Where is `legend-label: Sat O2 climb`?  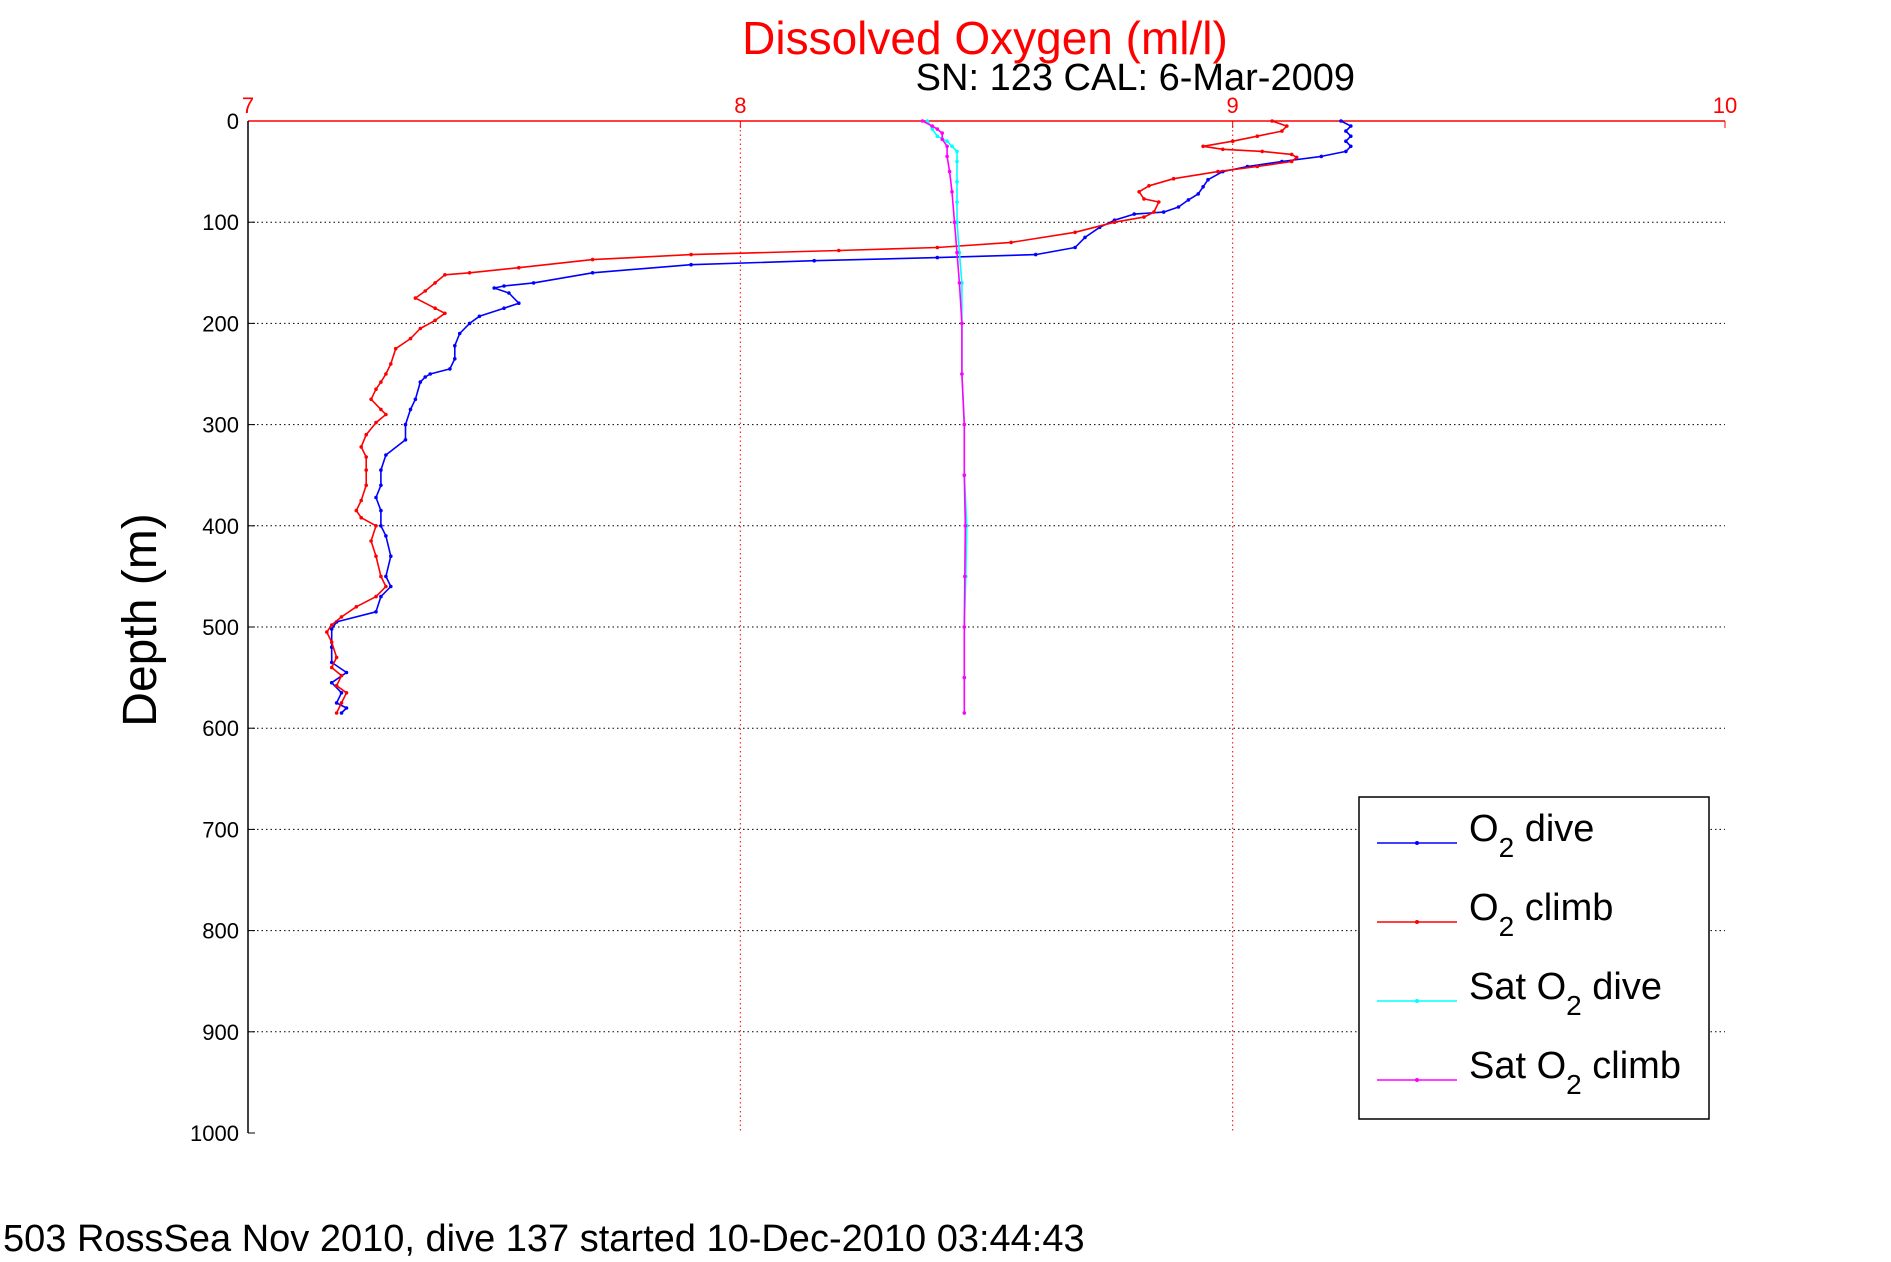
legend-label: Sat O2 climb is located at coordinates (1575, 1072).